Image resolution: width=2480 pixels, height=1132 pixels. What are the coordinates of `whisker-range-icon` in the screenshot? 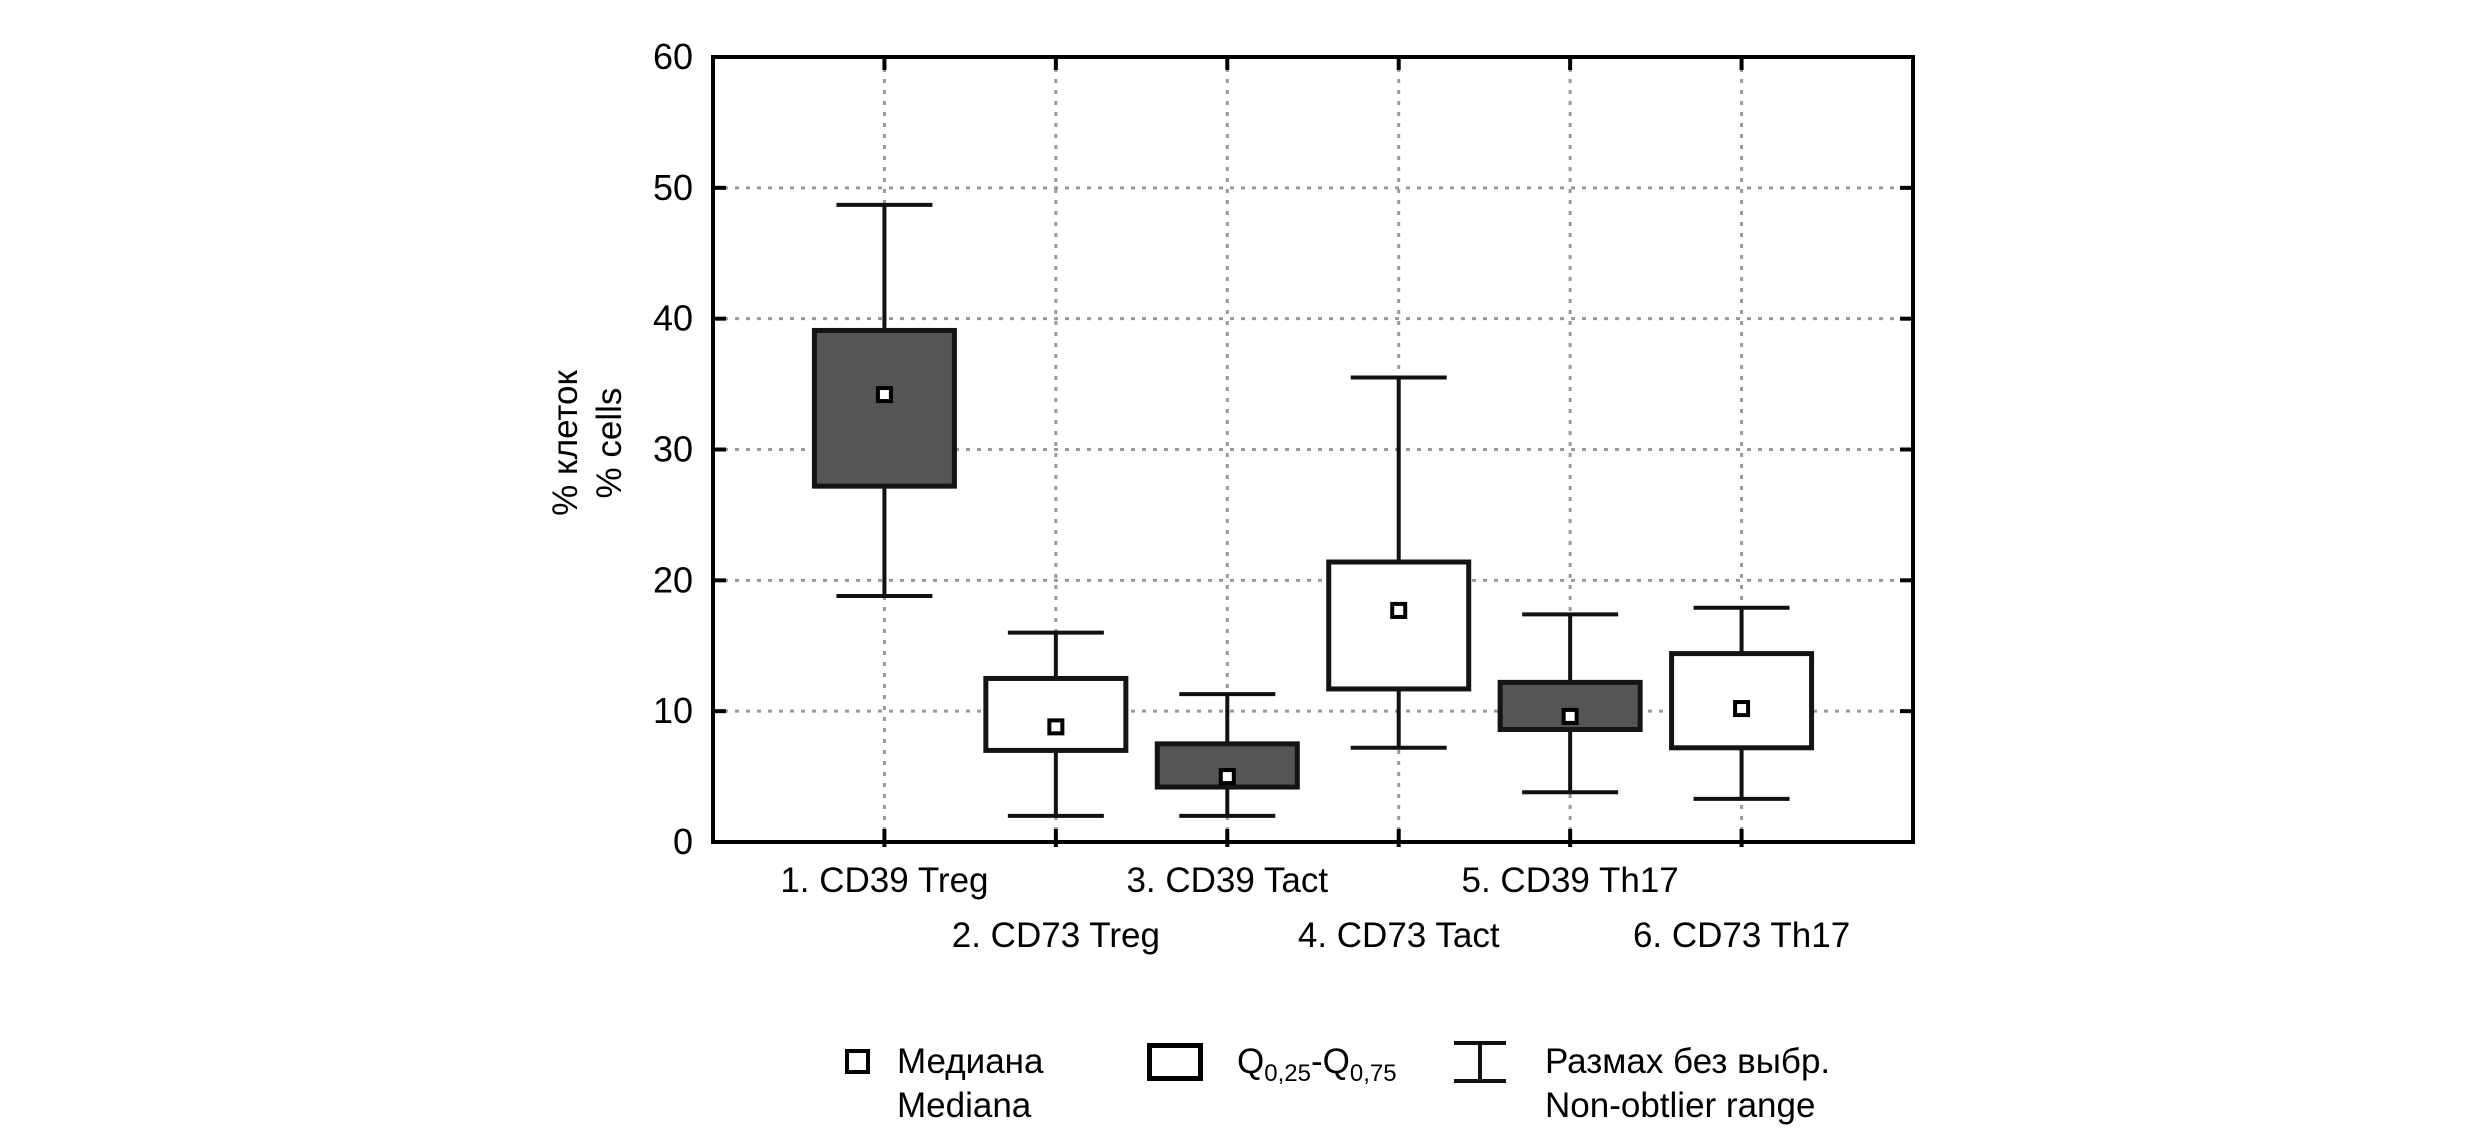 It's located at (1480, 1062).